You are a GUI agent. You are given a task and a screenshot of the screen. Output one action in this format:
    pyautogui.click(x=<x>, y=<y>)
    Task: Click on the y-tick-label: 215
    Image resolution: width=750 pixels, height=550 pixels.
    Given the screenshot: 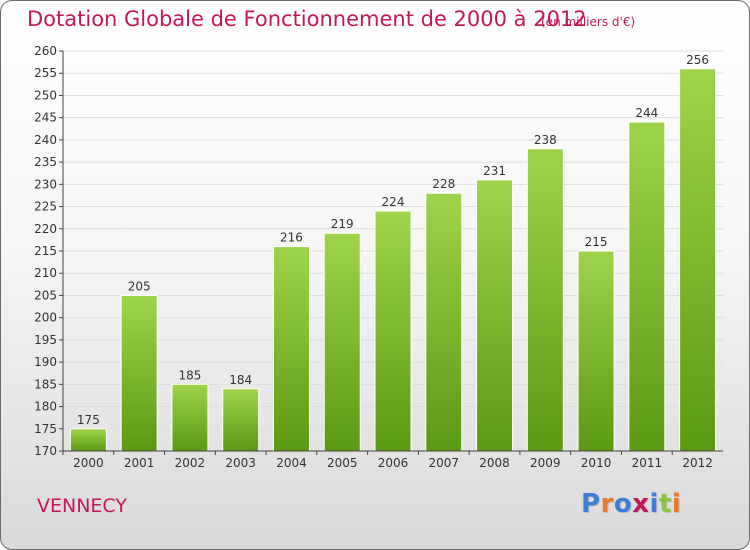 What is the action you would take?
    pyautogui.click(x=45, y=251)
    